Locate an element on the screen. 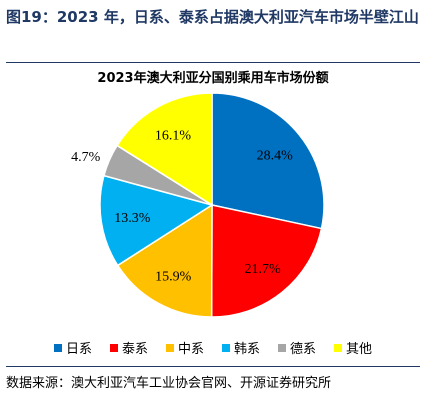 The width and height of the screenshot is (426, 408). legend-item-4: 德系 is located at coordinates (297, 347).